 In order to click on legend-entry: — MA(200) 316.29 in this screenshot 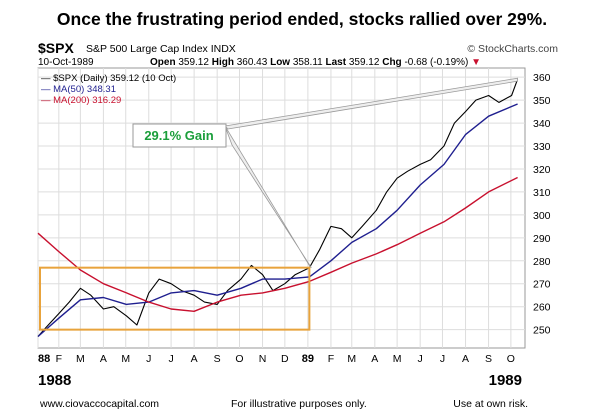, I will do `click(81, 100)`.